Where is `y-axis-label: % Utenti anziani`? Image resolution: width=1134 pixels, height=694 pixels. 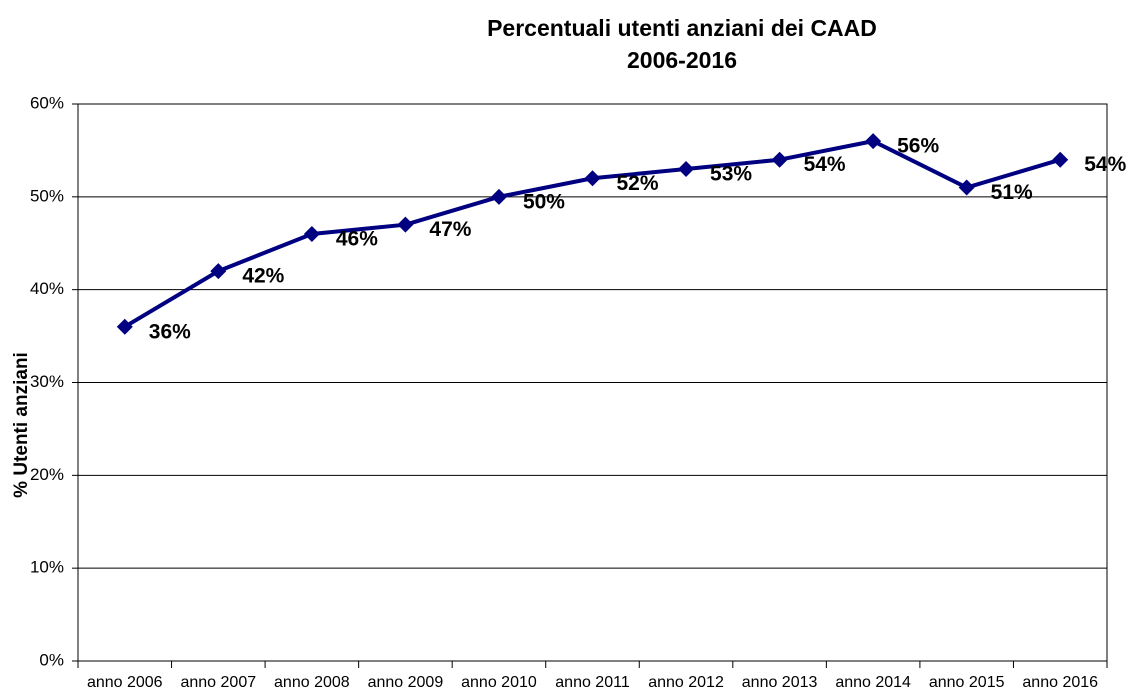 y-axis-label: % Utenti anziani is located at coordinates (21, 425).